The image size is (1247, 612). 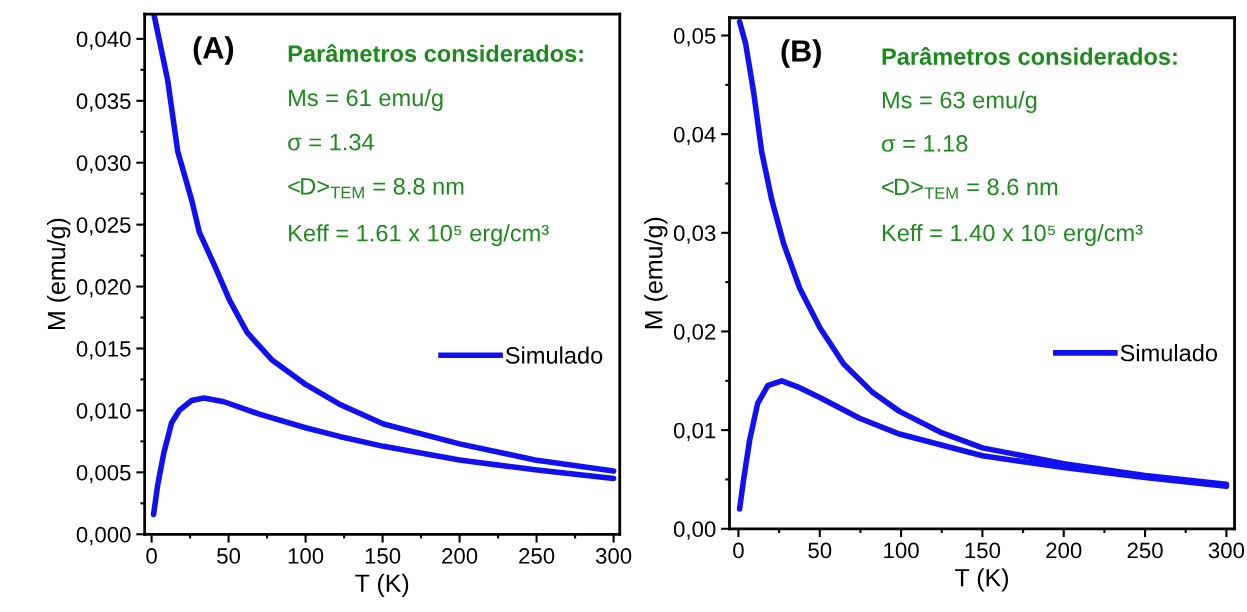 What do you see at coordinates (694, 234) in the screenshot?
I see `y-tick-label: 0,03` at bounding box center [694, 234].